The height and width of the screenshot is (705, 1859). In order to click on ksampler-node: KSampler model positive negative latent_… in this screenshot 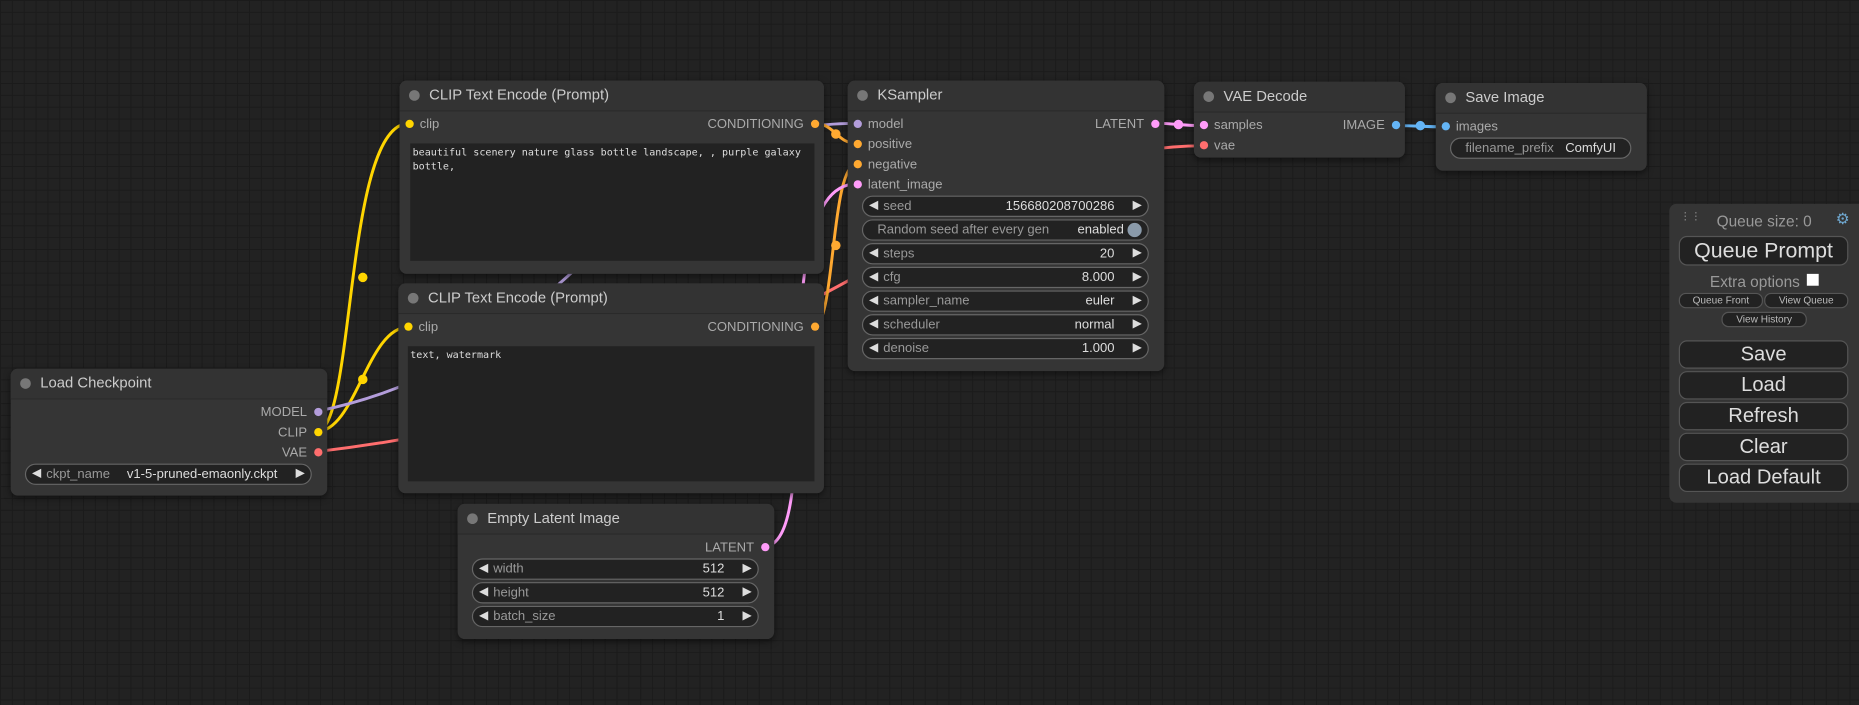, I will do `click(1006, 226)`.